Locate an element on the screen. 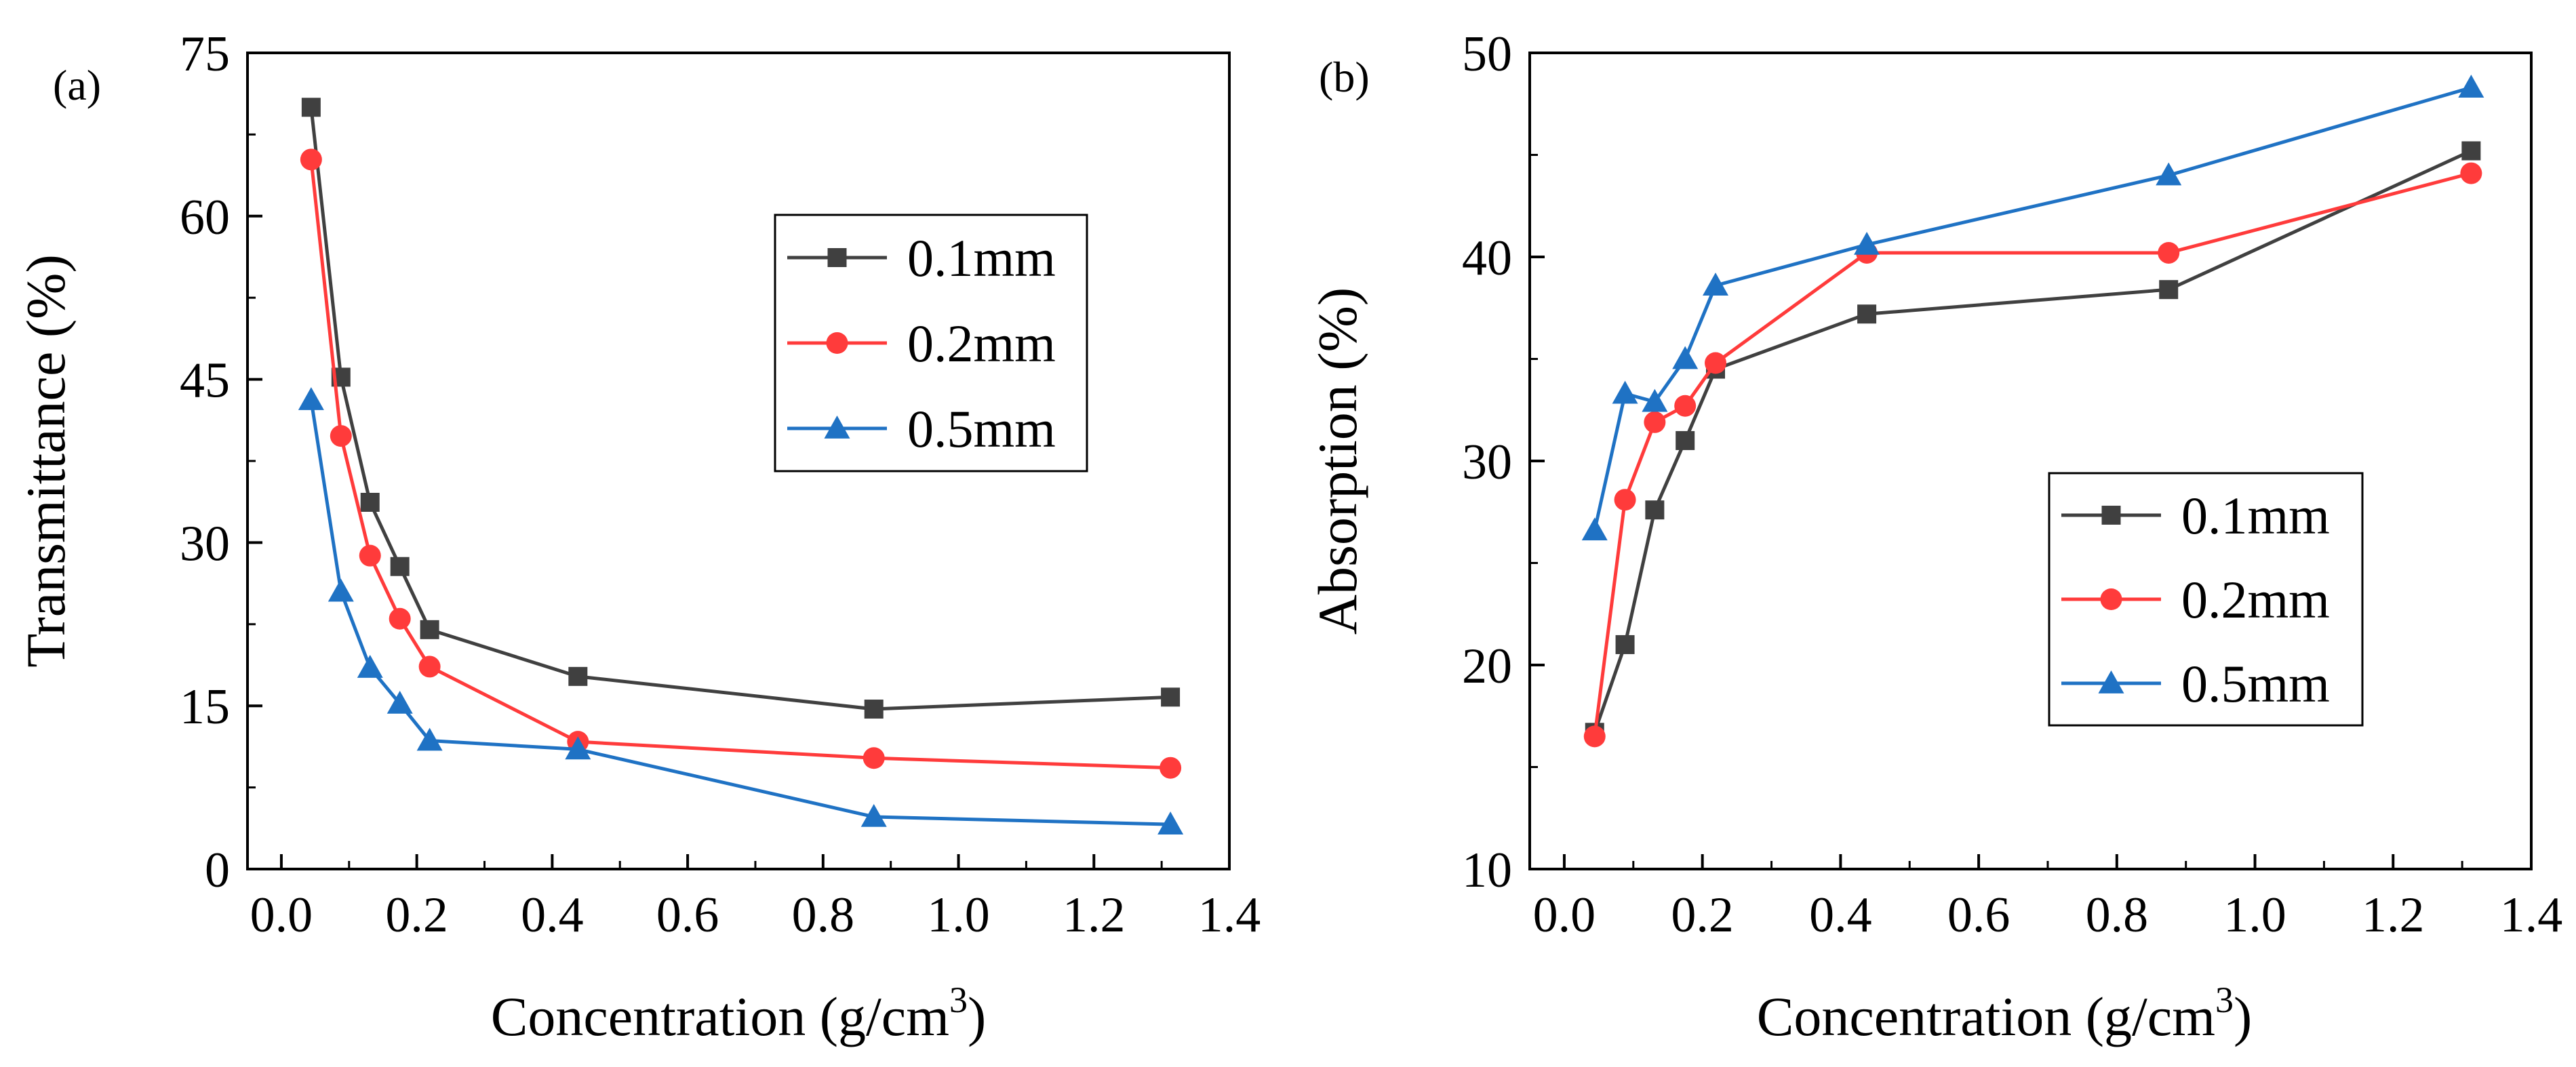 This screenshot has width=2576, height=1067. series-0.5mm is located at coordinates (741, 611).